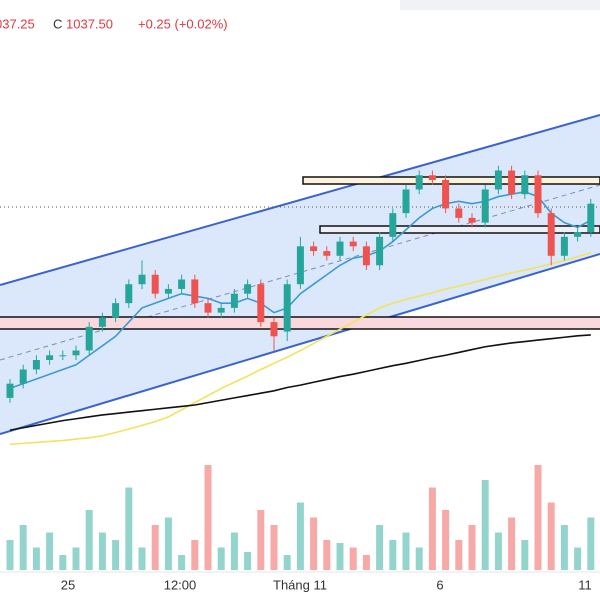 This screenshot has width=600, height=600. Describe the element at coordinates (183, 23) in the screenshot. I see `header-change: +0.25 (+0.02%)` at that location.